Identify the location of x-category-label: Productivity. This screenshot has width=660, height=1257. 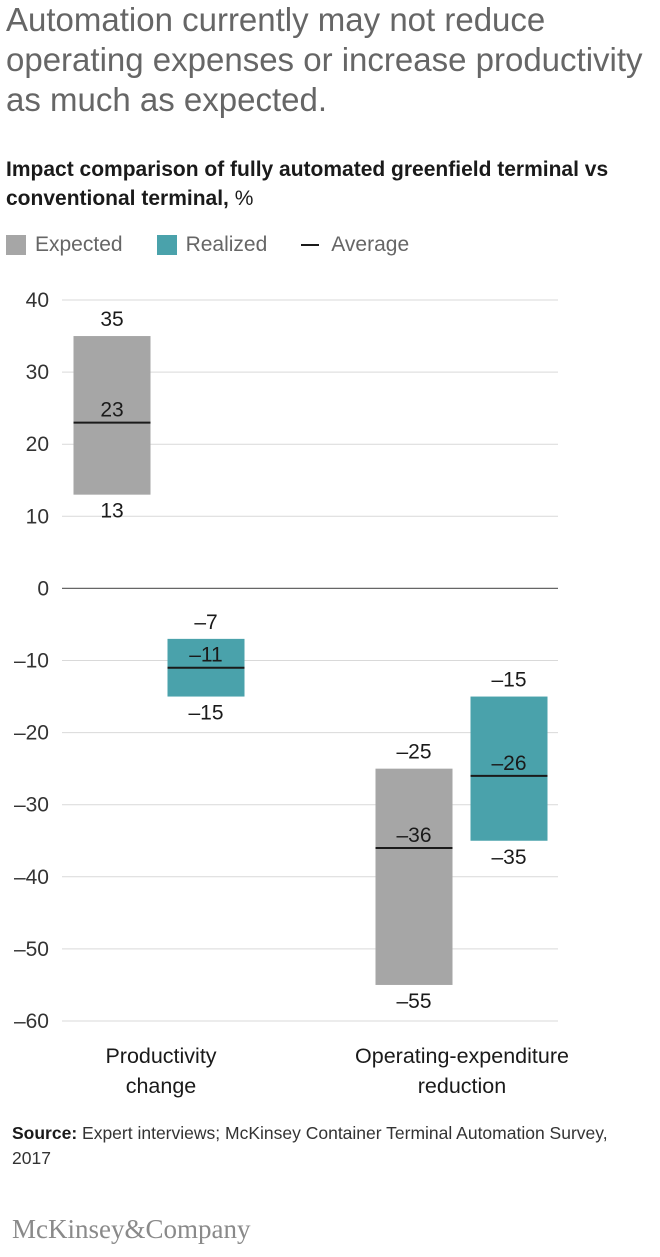
(160, 1056).